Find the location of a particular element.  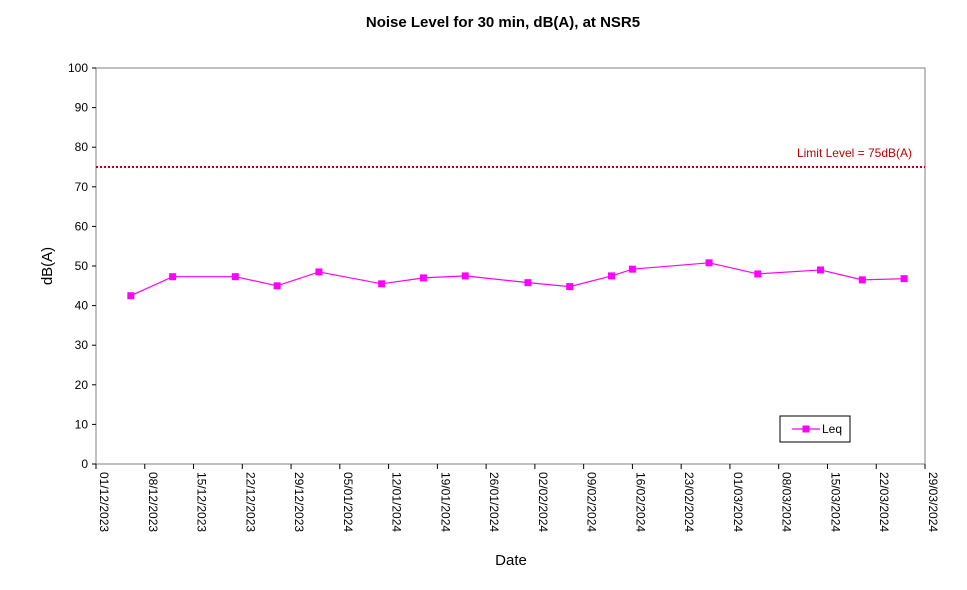

y-tick-label: 90 is located at coordinates (82, 108).